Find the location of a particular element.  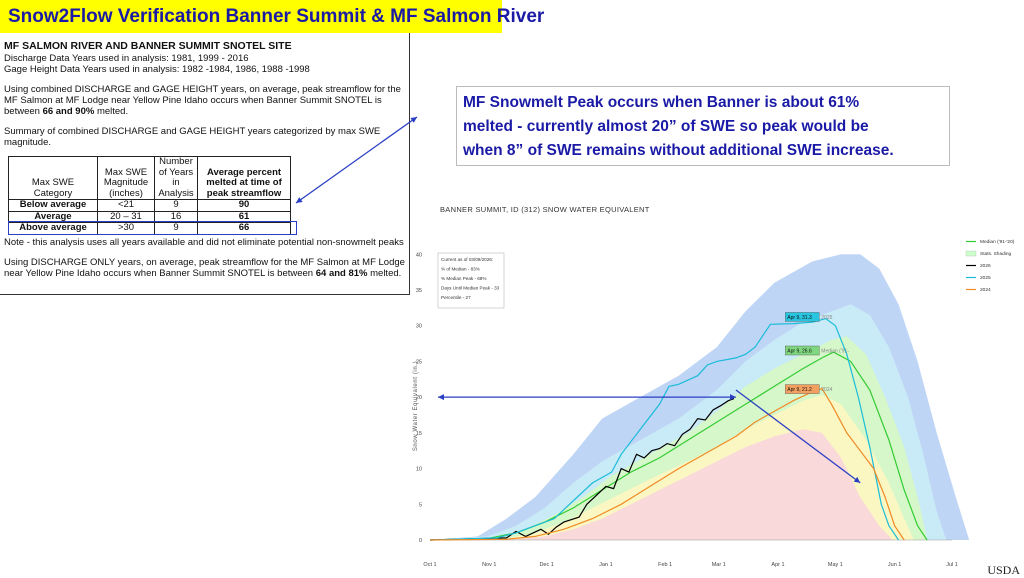

average-row-highlight-box is located at coordinates (152, 228).